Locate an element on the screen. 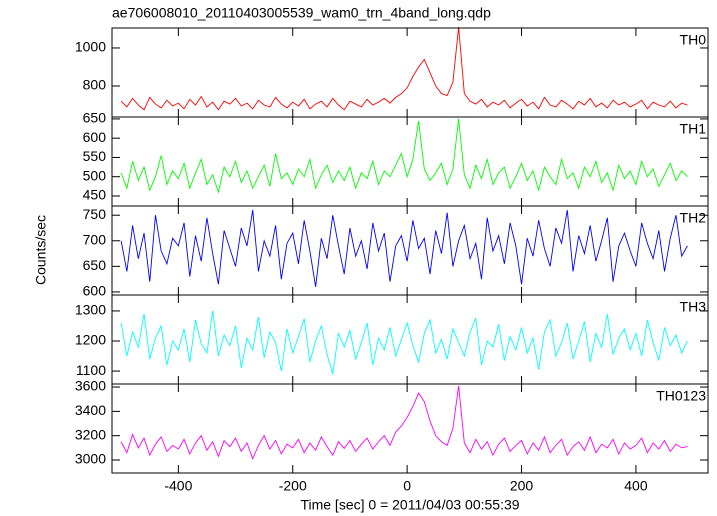 Image resolution: width=717 pixels, height=516 pixels. x-tick-label: 200 is located at coordinates (522, 486).